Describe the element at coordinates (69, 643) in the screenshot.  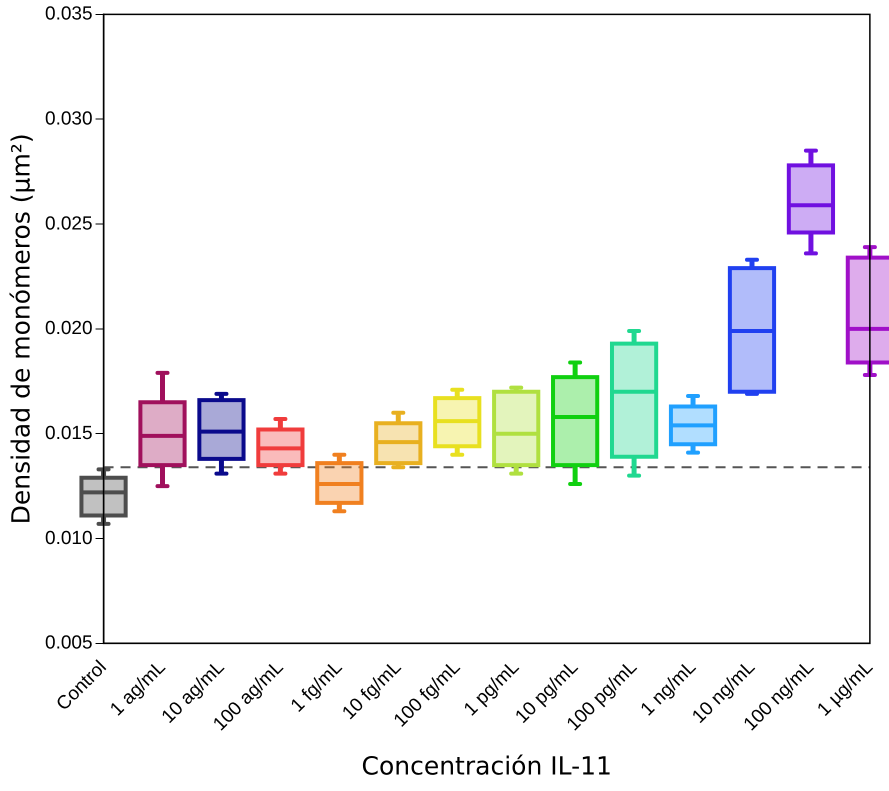
I see `y-tick-label: 0.005` at that location.